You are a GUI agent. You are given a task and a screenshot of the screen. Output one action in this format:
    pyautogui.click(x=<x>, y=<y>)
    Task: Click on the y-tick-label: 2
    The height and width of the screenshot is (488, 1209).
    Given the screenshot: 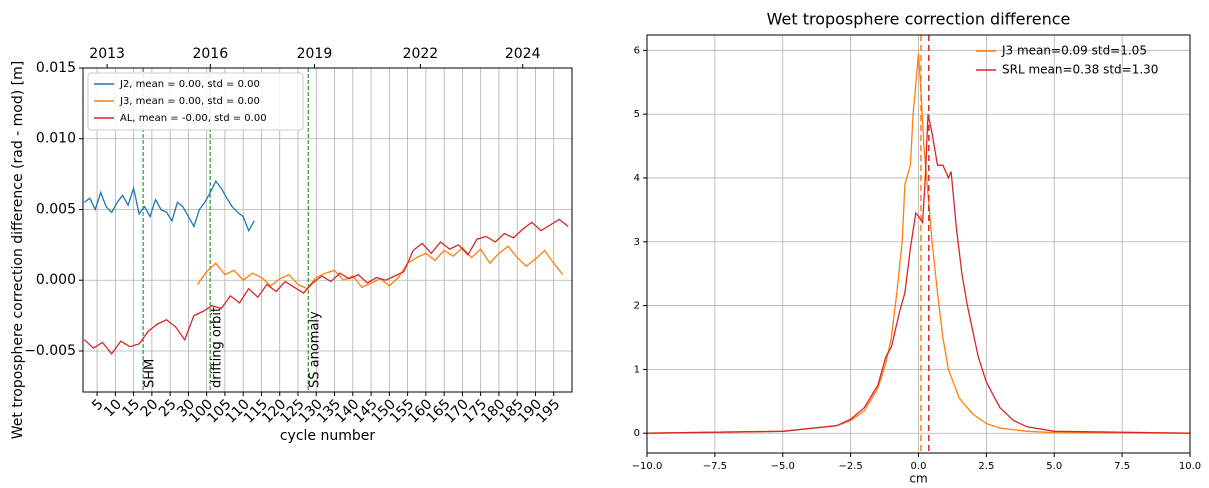 What is the action you would take?
    pyautogui.click(x=637, y=306)
    